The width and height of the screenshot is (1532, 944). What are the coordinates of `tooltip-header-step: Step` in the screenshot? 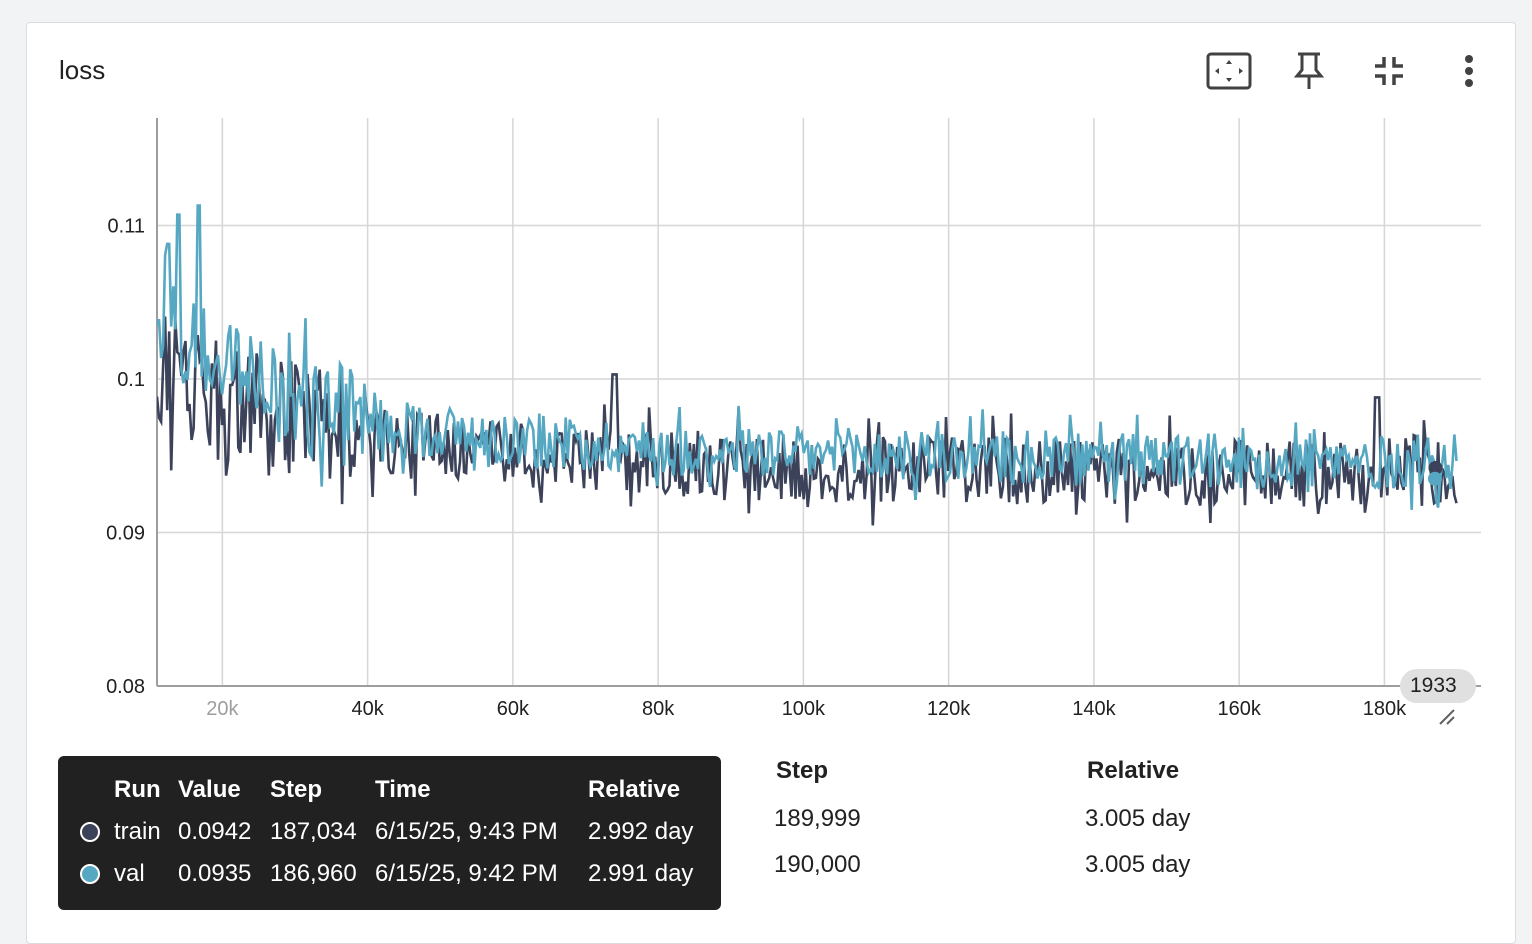 It's located at (296, 789).